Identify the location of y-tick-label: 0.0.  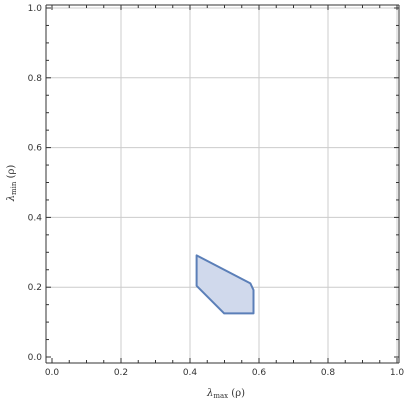
(35, 358).